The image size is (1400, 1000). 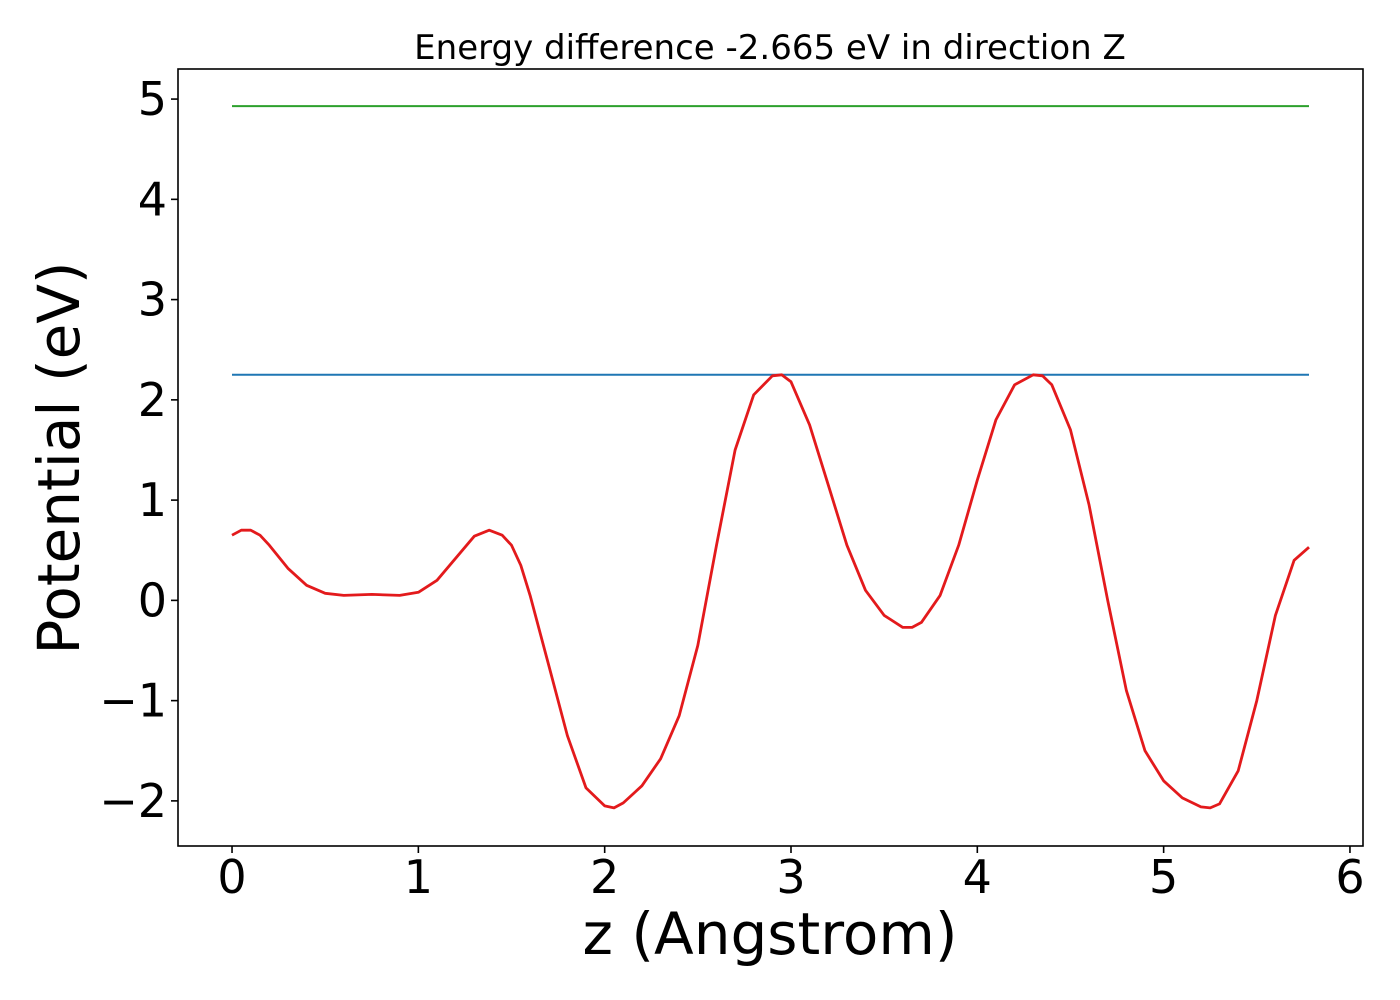 What do you see at coordinates (770, 934) in the screenshot?
I see `x-axis-label: z (Angstrom)` at bounding box center [770, 934].